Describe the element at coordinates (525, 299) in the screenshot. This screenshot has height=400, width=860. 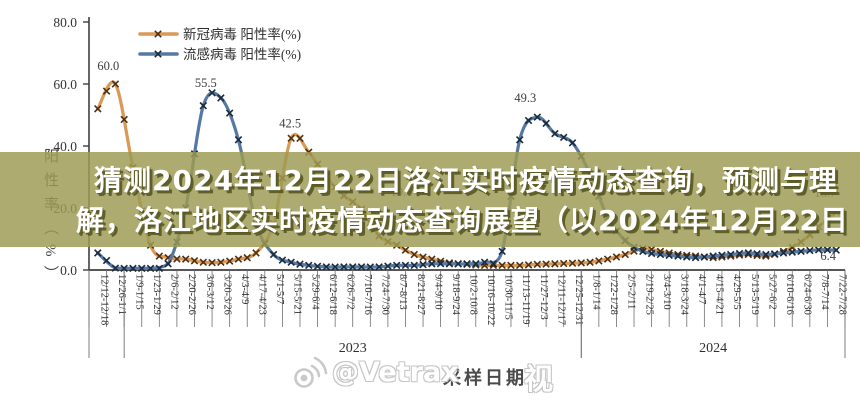
I see `svg-text: 11/13-11/19` at that location.